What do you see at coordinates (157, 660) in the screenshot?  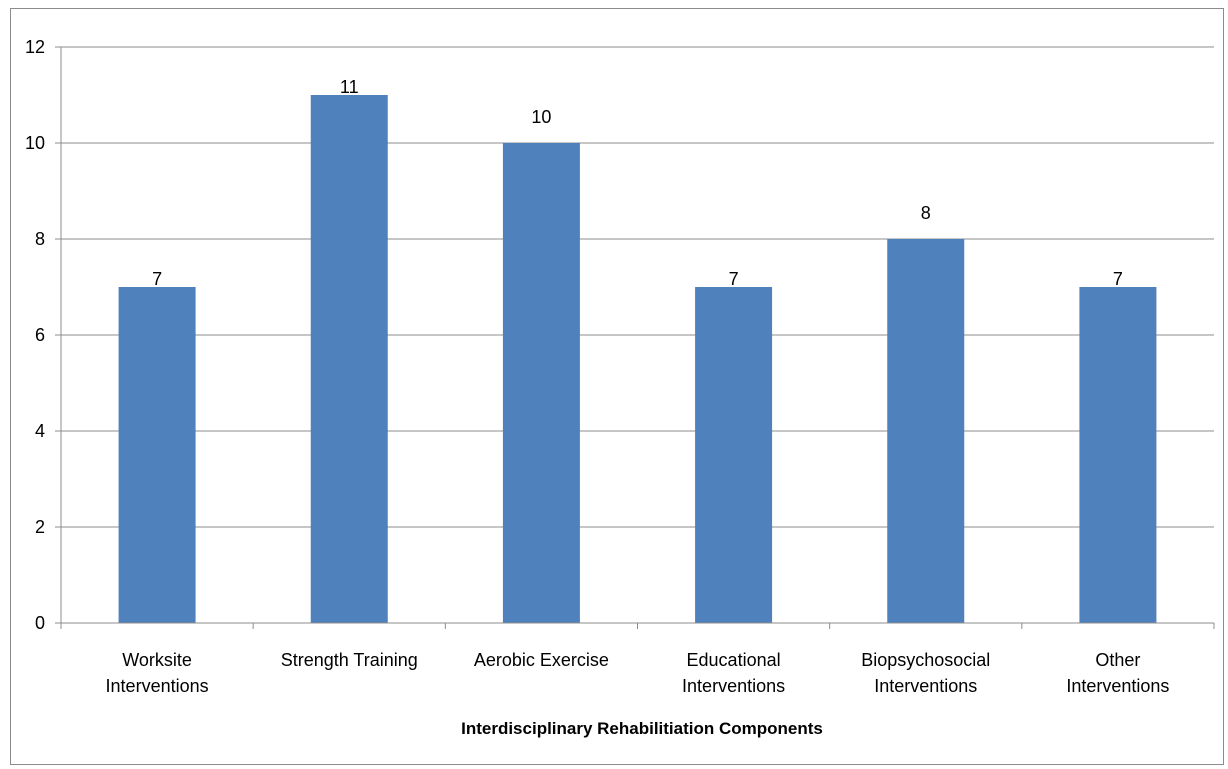 I see `x-tick-label: Worksite` at bounding box center [157, 660].